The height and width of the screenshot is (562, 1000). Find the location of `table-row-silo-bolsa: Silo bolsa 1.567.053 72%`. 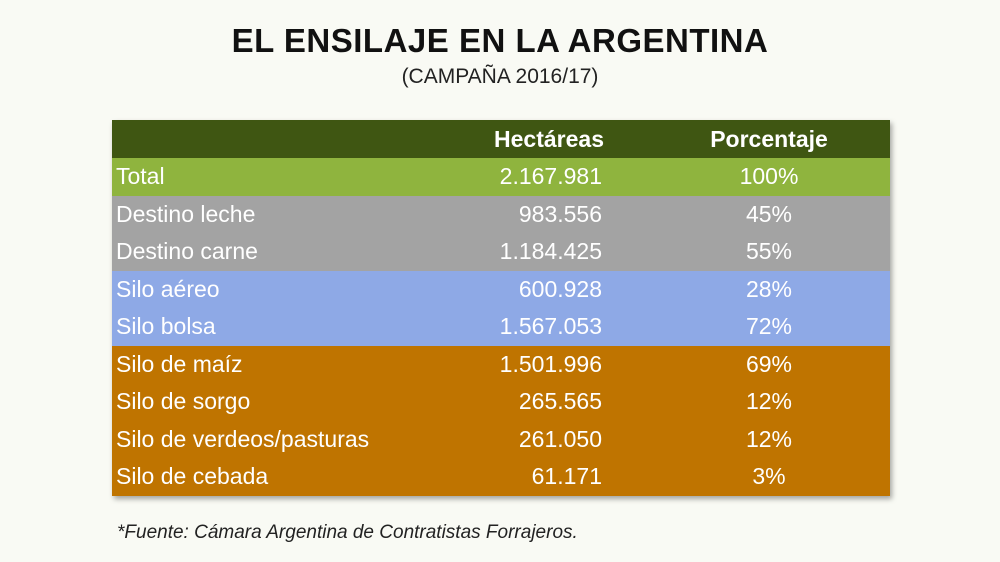

table-row-silo-bolsa: Silo bolsa 1.567.053 72% is located at coordinates (501, 327).